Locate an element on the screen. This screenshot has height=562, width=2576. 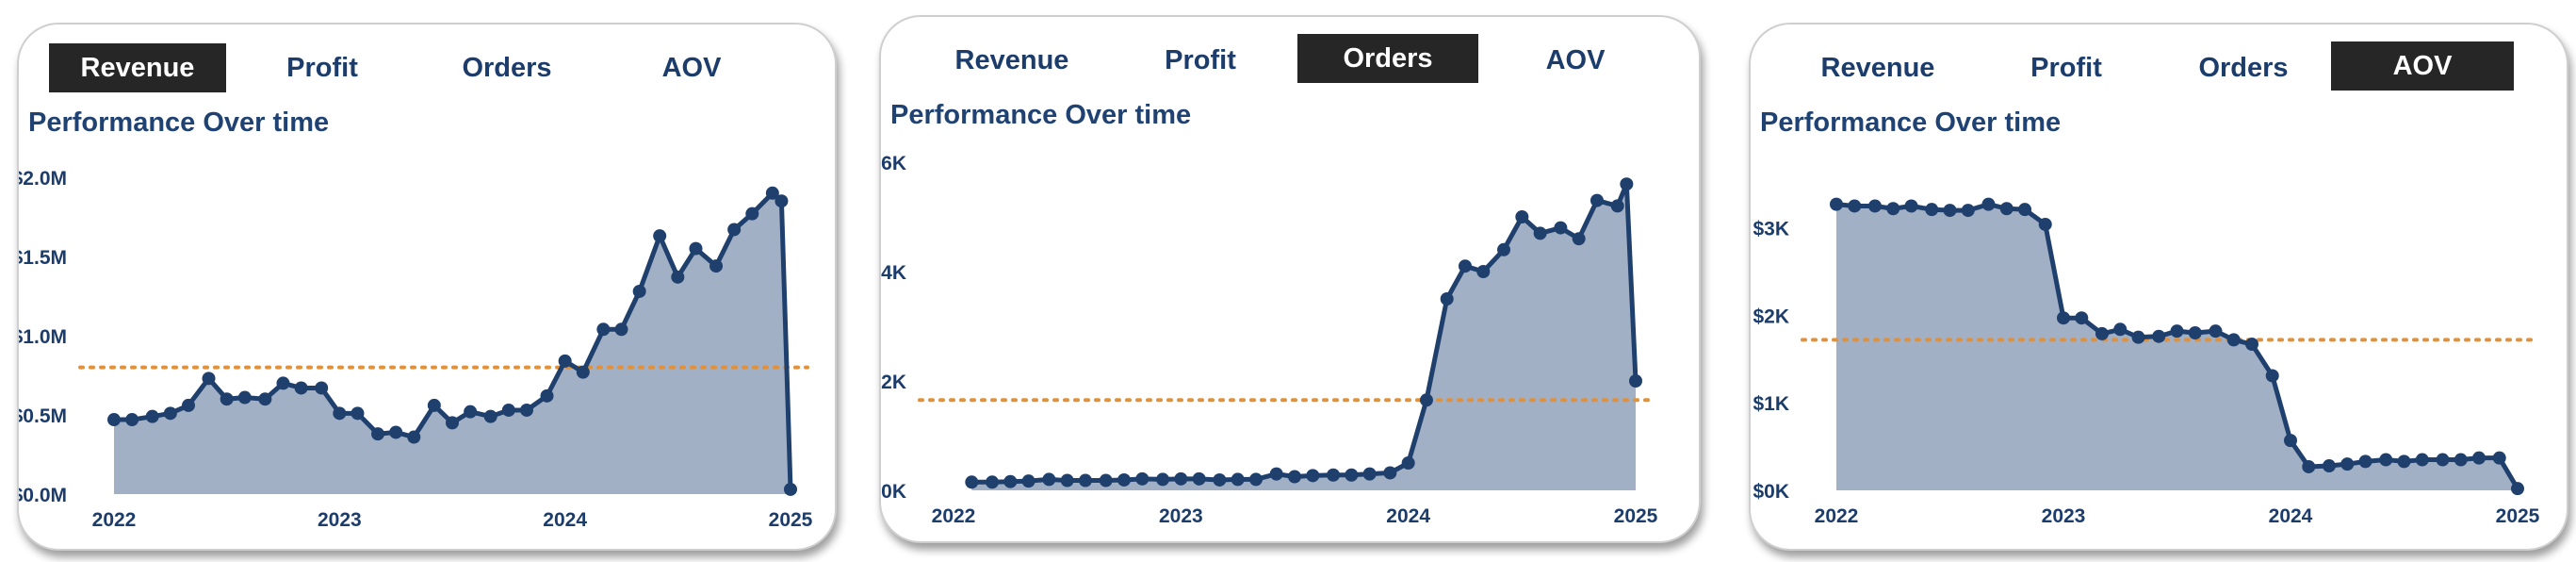
y-tick-label: $1K is located at coordinates (1771, 404).